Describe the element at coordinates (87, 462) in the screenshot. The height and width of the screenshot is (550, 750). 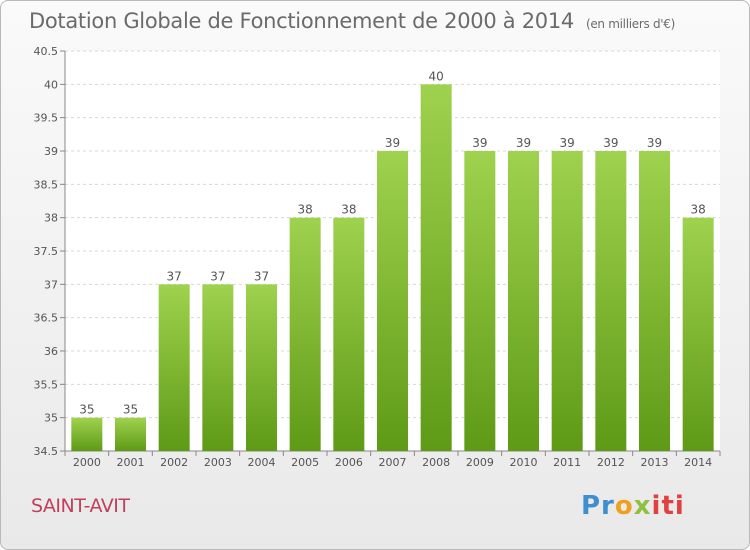
I see `x-tick-label: 2000` at that location.